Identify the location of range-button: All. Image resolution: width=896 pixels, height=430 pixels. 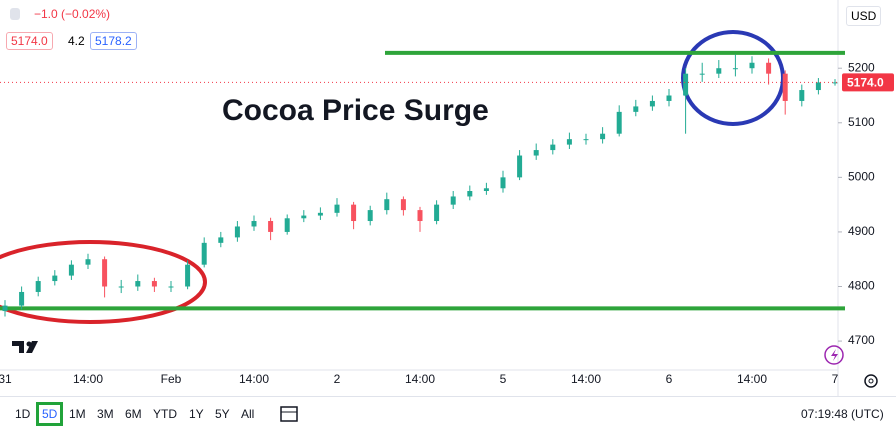
(248, 414).